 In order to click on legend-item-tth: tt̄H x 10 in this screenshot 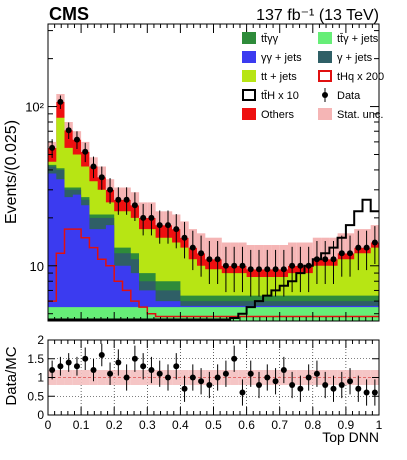, I will do `click(270, 95)`.